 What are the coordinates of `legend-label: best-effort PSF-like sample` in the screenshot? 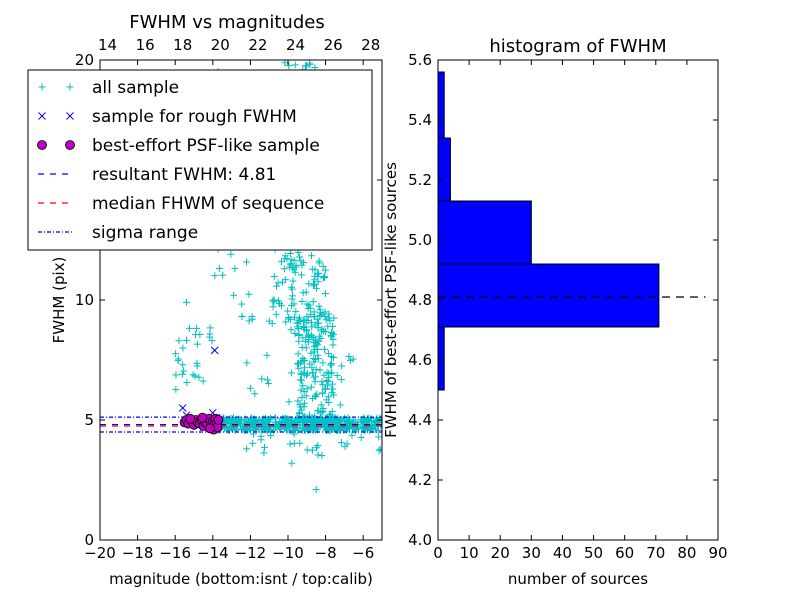 It's located at (206, 146).